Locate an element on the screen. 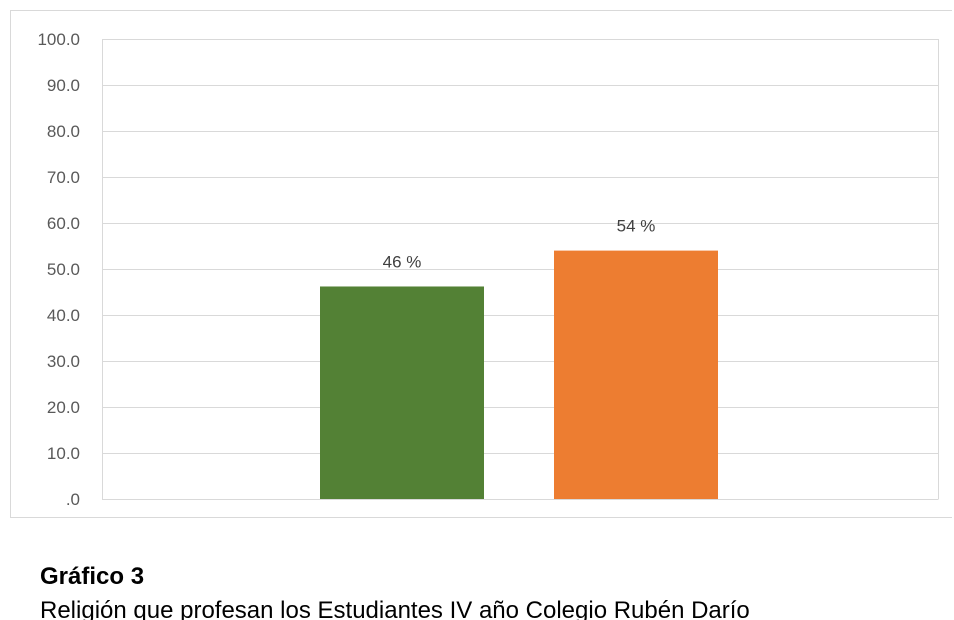 Image resolution: width=954 pixels, height=620 pixels. y-tick-label: 10.0 is located at coordinates (63, 453).